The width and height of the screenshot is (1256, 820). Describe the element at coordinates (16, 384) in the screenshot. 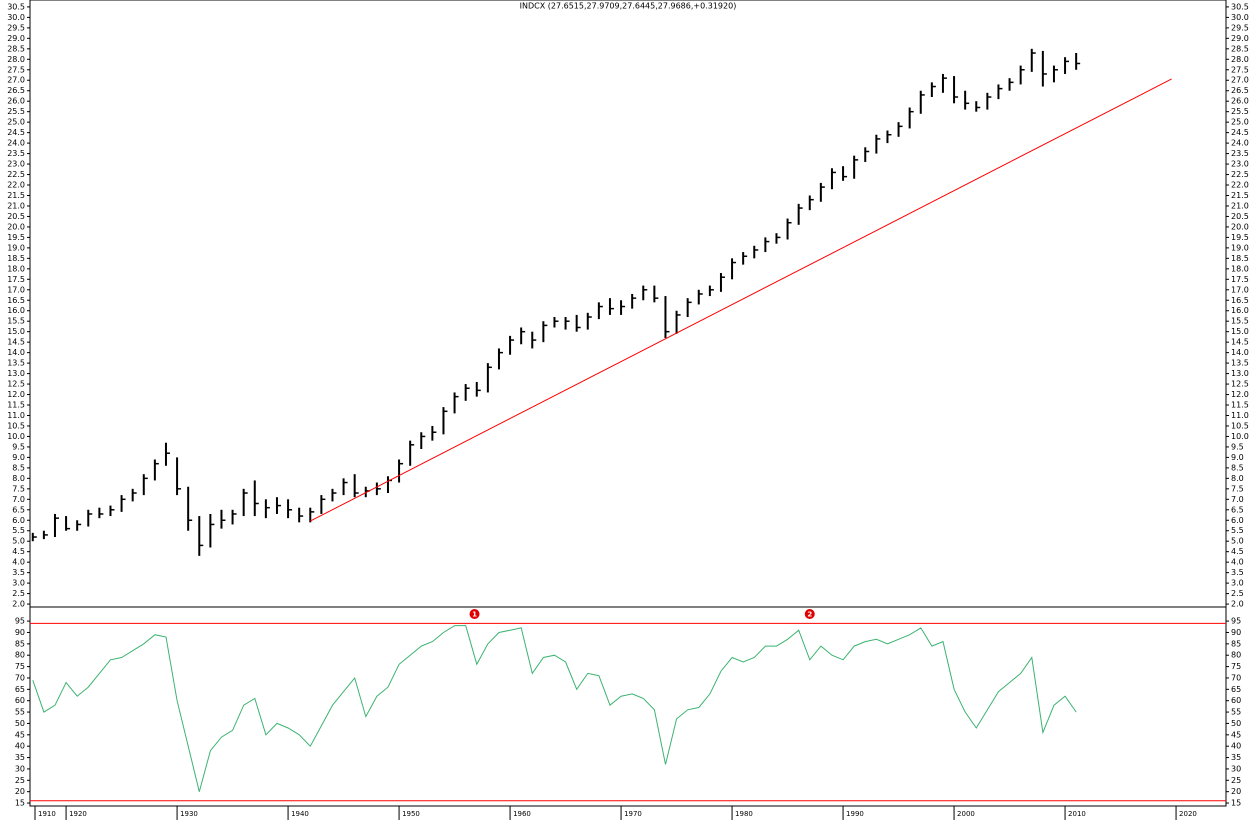

I see `y-tick-label: 12.5` at that location.